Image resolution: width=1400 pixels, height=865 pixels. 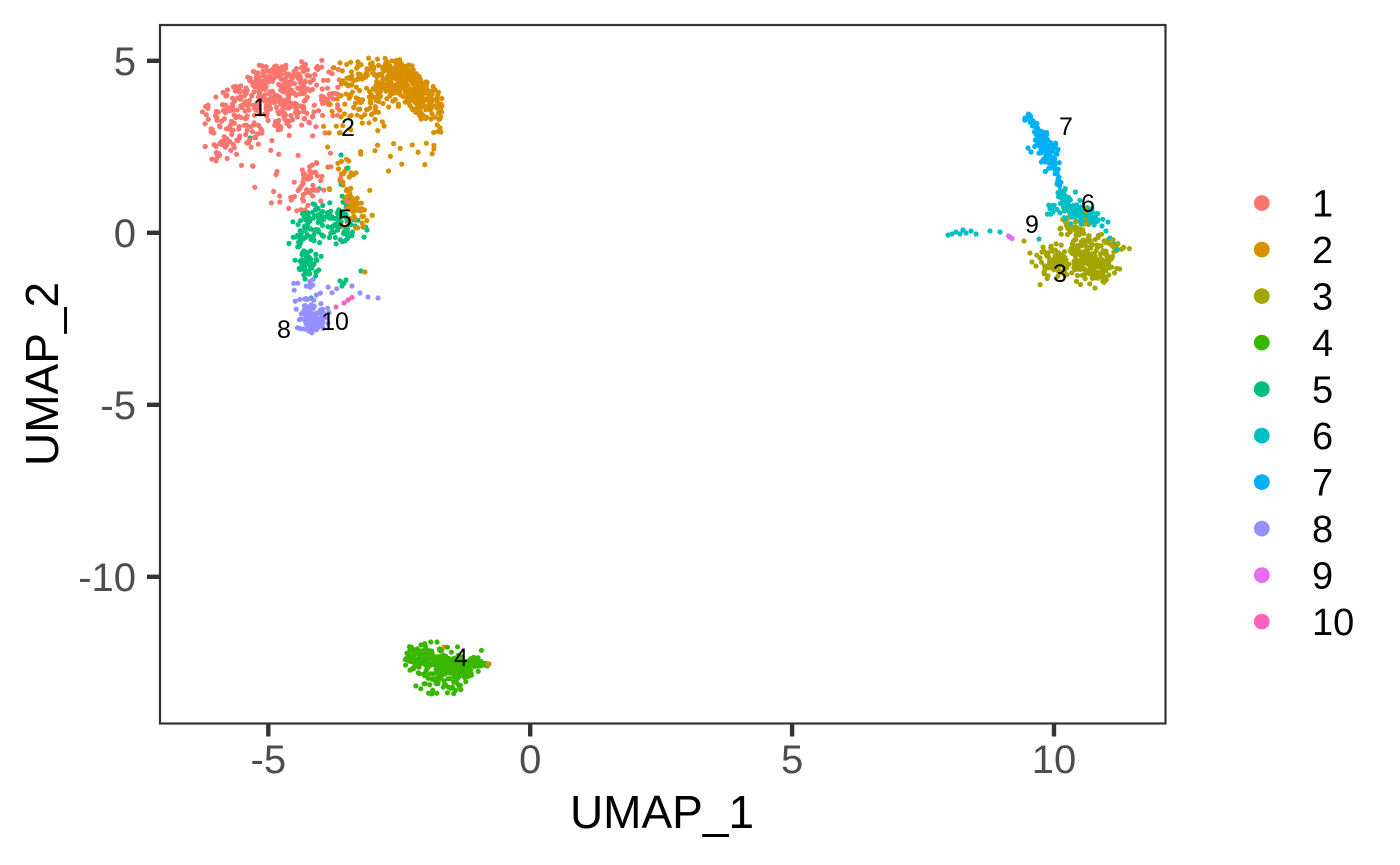 I want to click on svg-text: -10, so click(x=107, y=578).